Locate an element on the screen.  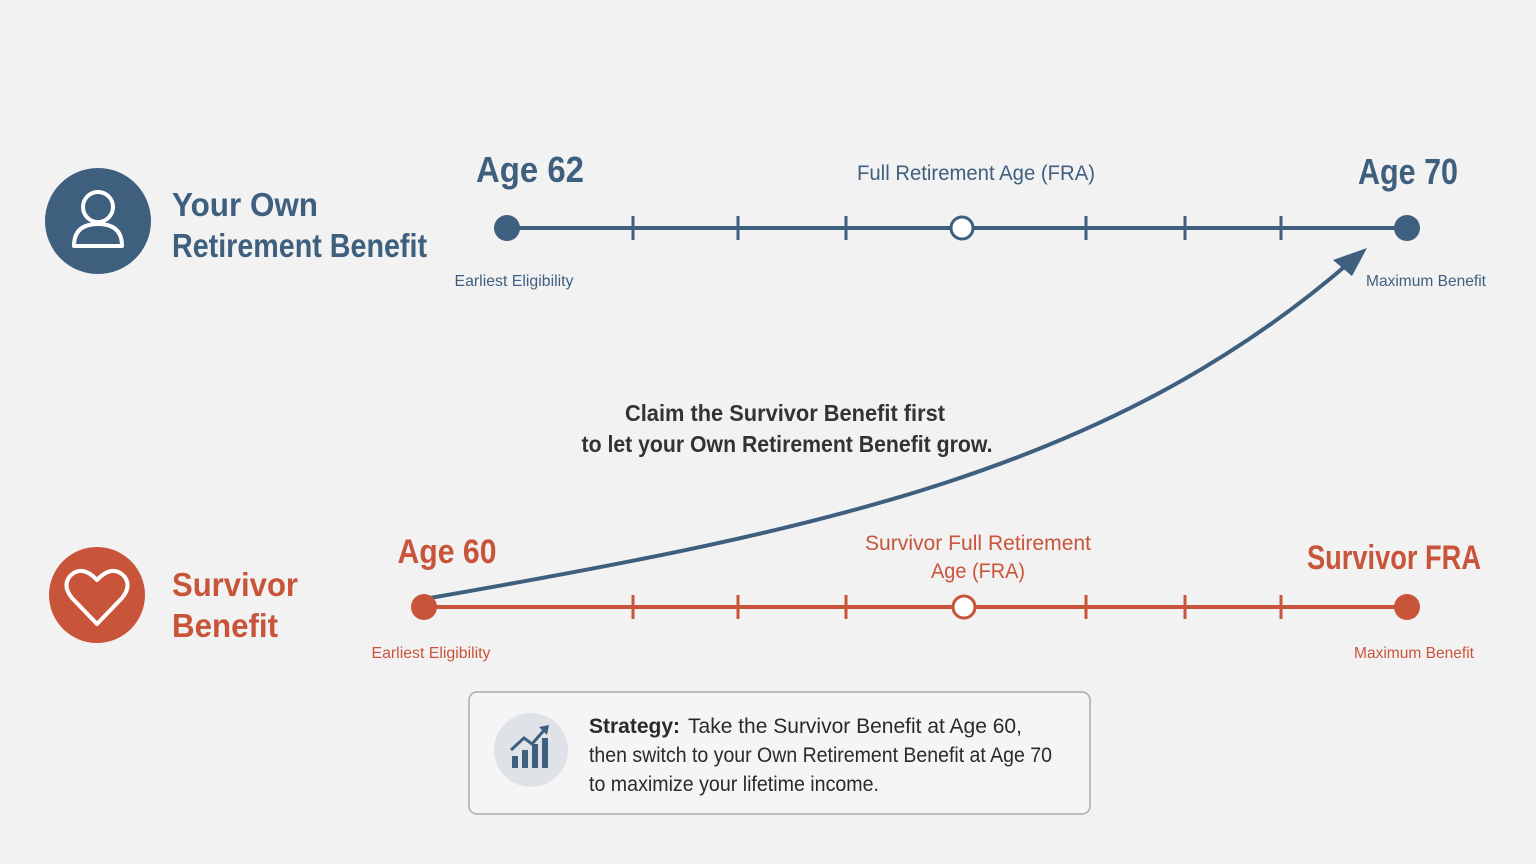
fra-label: Survivor Full Retirement is located at coordinates (978, 543).